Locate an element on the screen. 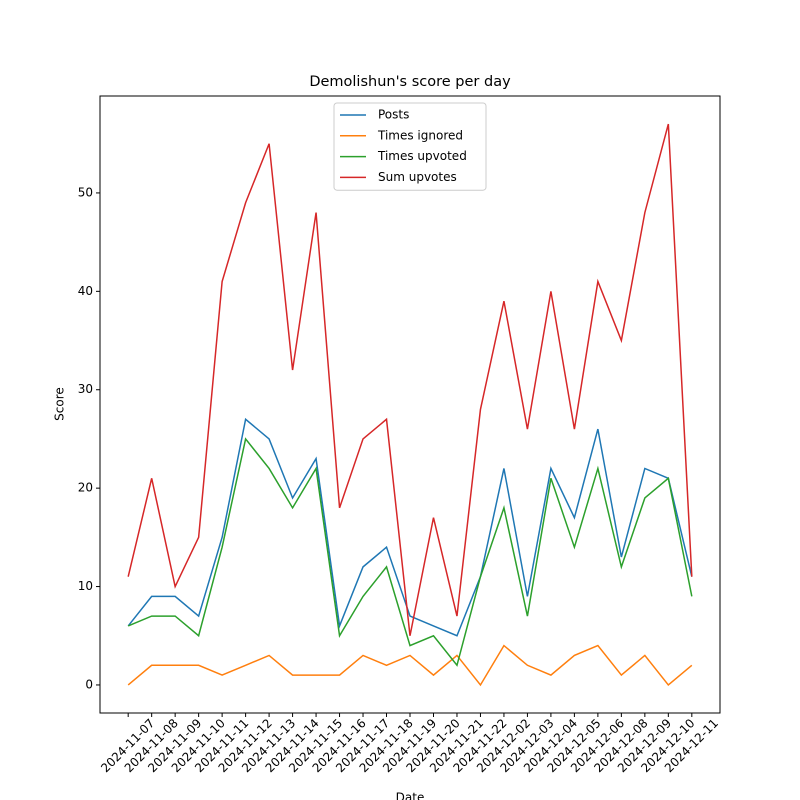 The image size is (800, 800). legend-box is located at coordinates (410, 146).